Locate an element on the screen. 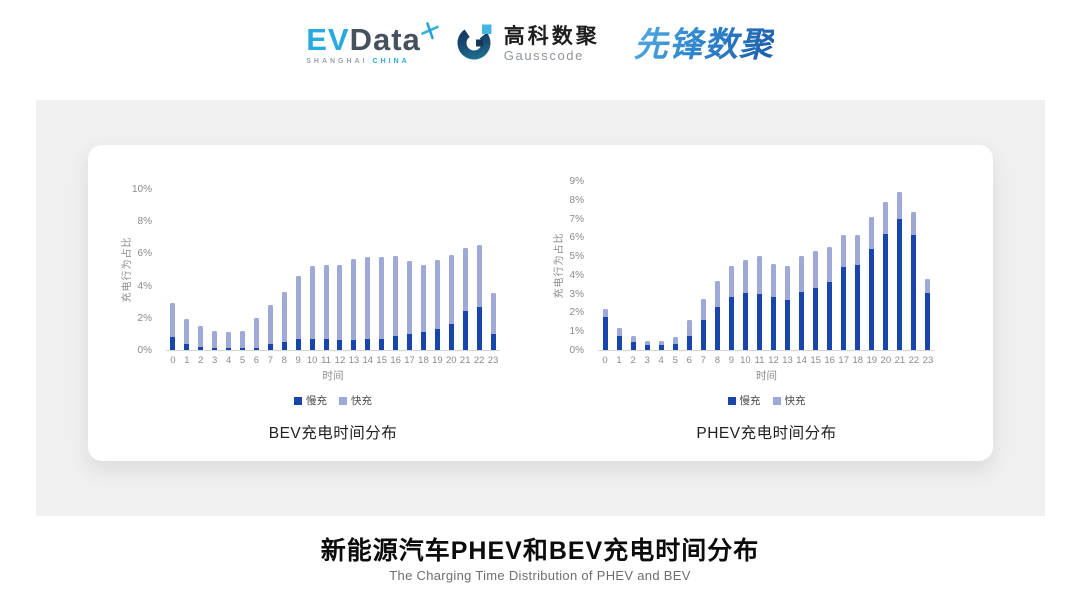  x-tick-label: 8 is located at coordinates (717, 360).